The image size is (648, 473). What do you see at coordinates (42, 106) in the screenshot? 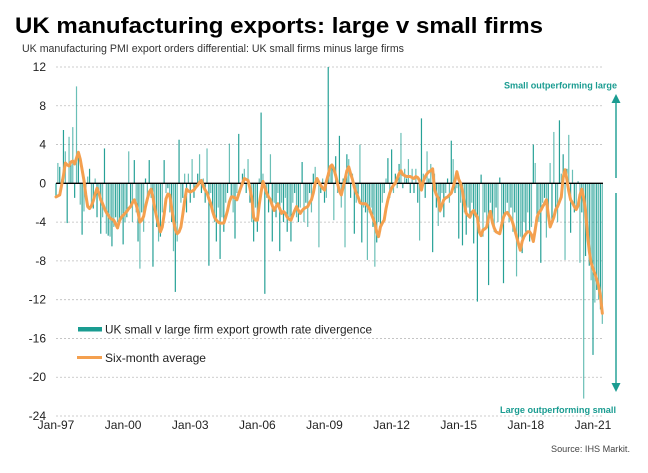
I see `y-tick-label: 8` at bounding box center [42, 106].